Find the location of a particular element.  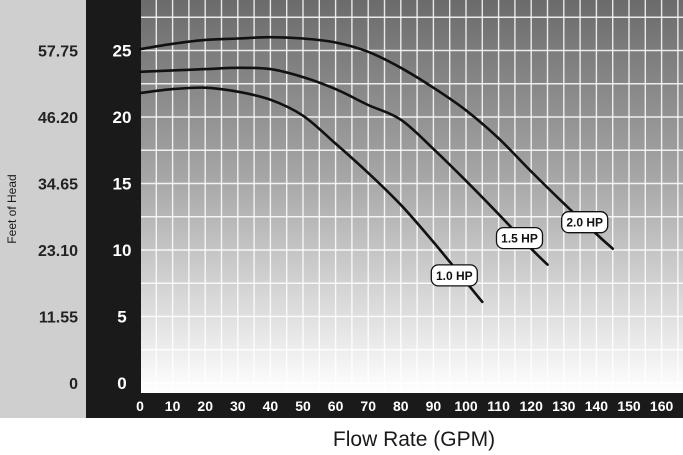

x-tick-label: 150 is located at coordinates (629, 406).